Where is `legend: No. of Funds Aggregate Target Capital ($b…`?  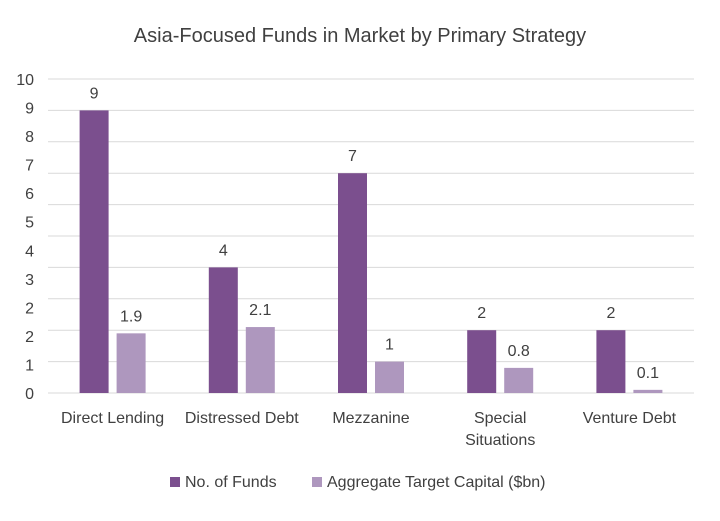
legend: No. of Funds Aggregate Target Capital ($b… is located at coordinates (358, 482).